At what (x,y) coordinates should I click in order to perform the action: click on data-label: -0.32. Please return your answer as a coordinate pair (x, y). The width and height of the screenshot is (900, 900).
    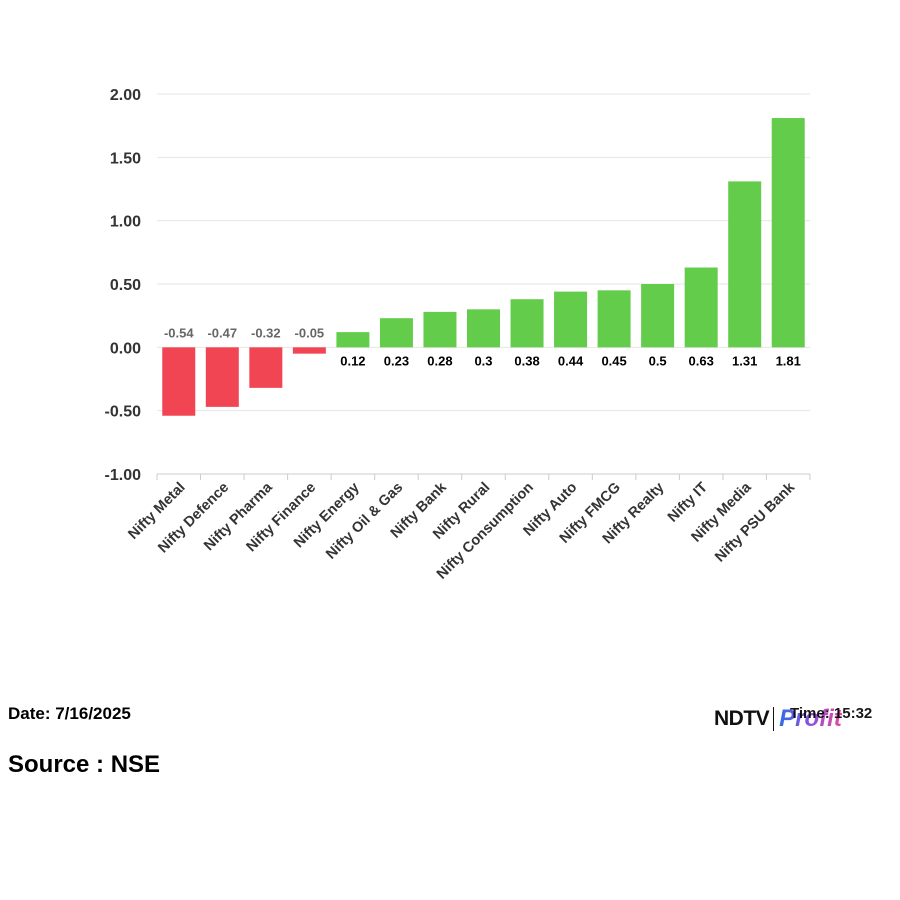
    Looking at the image, I should click on (266, 332).